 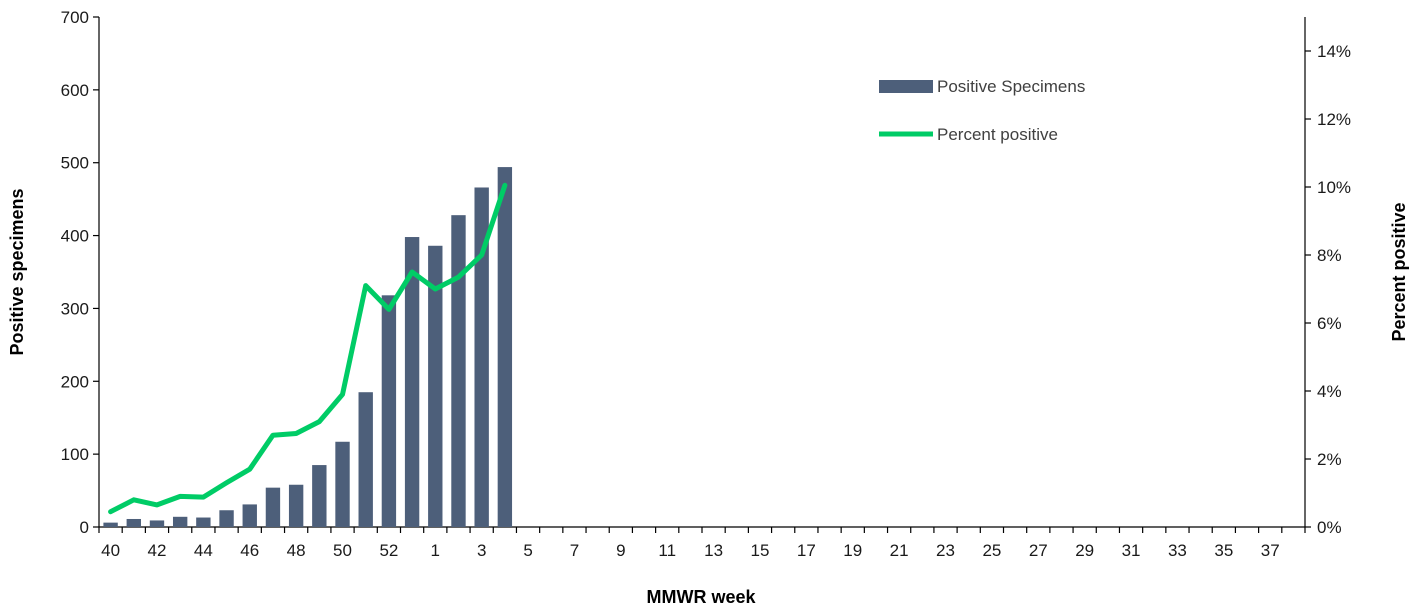 I want to click on x-tick-label: 44, so click(x=203, y=550).